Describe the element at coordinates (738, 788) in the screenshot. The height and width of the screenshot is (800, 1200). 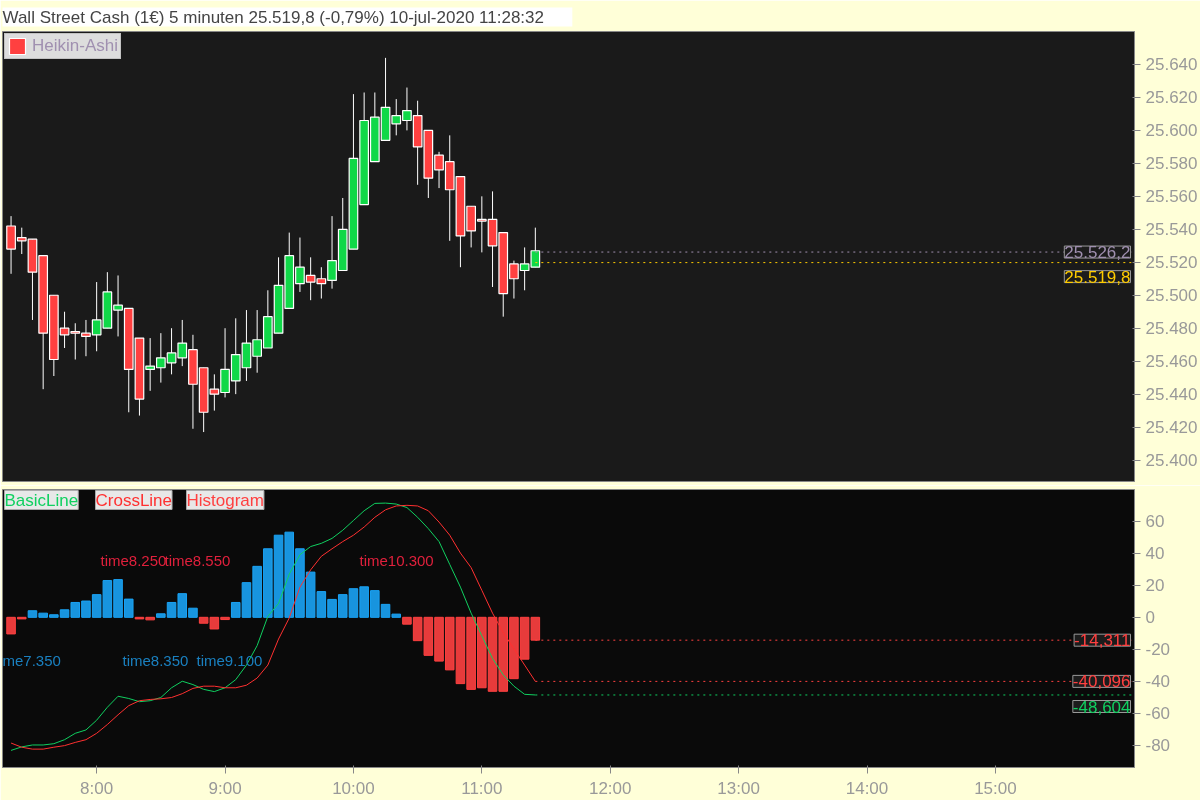
I see `x-tick-label: 13:00` at that location.